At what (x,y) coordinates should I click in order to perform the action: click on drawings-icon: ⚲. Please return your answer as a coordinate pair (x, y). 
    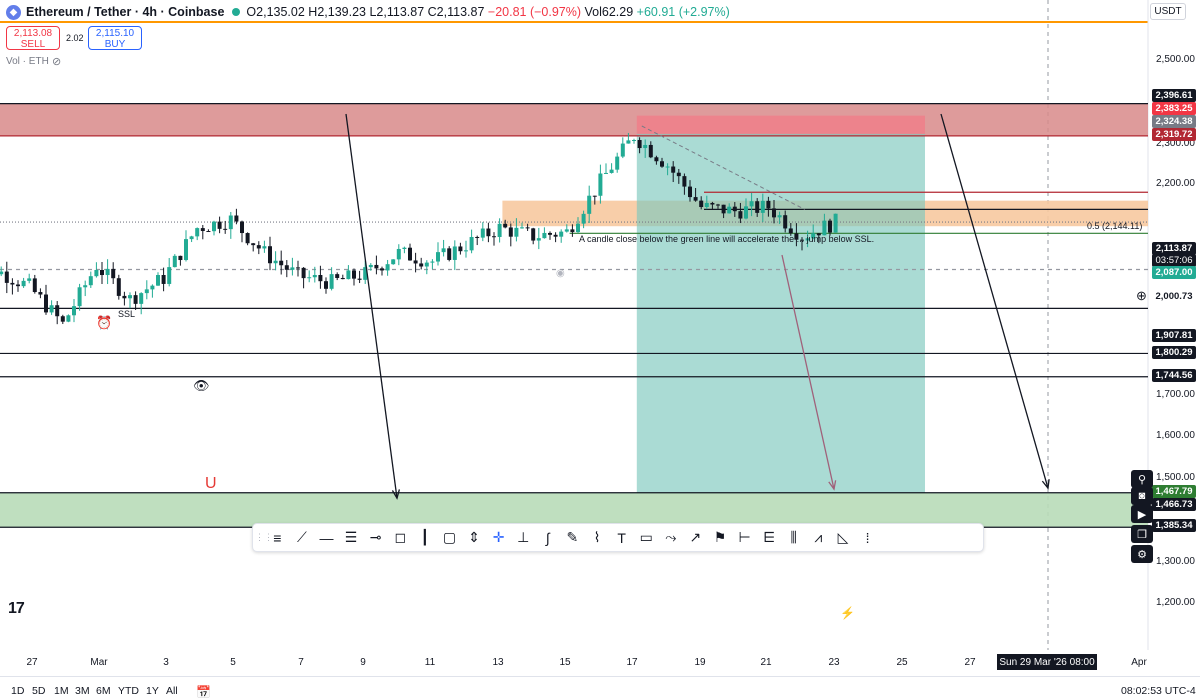
    Looking at the image, I should click on (1142, 479).